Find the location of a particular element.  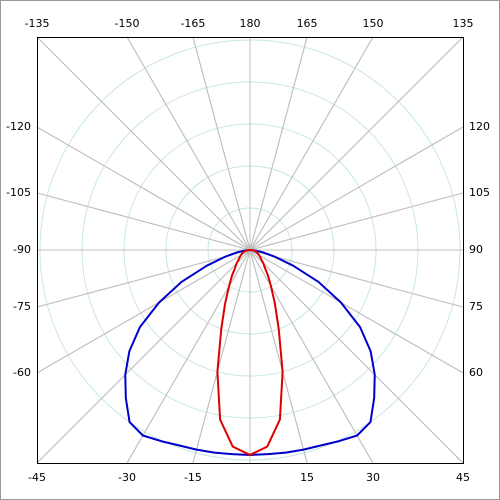

angle-label: -135 is located at coordinates (37, 23).